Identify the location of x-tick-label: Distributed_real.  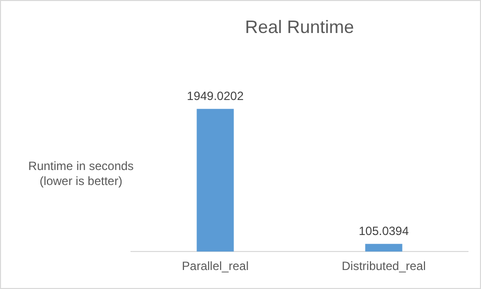
(384, 266).